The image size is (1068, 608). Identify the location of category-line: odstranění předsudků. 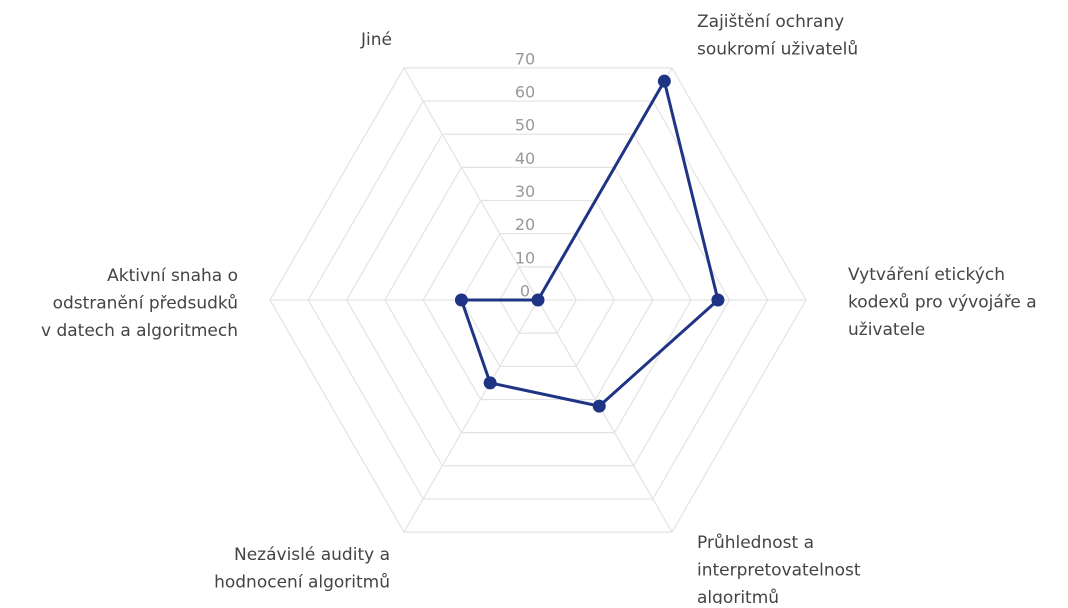
(145, 304).